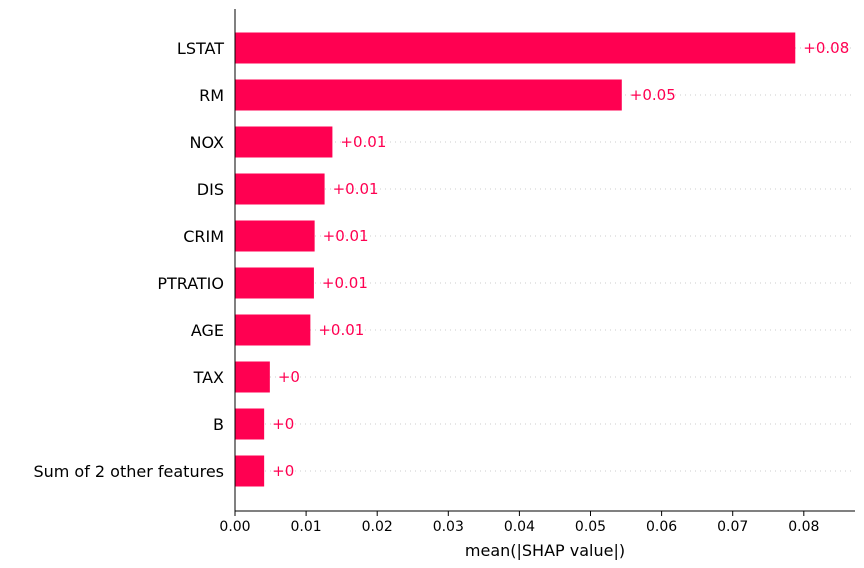 The image size is (864, 568). What do you see at coordinates (519, 527) in the screenshot?
I see `x-tick-label: 0.04` at bounding box center [519, 527].